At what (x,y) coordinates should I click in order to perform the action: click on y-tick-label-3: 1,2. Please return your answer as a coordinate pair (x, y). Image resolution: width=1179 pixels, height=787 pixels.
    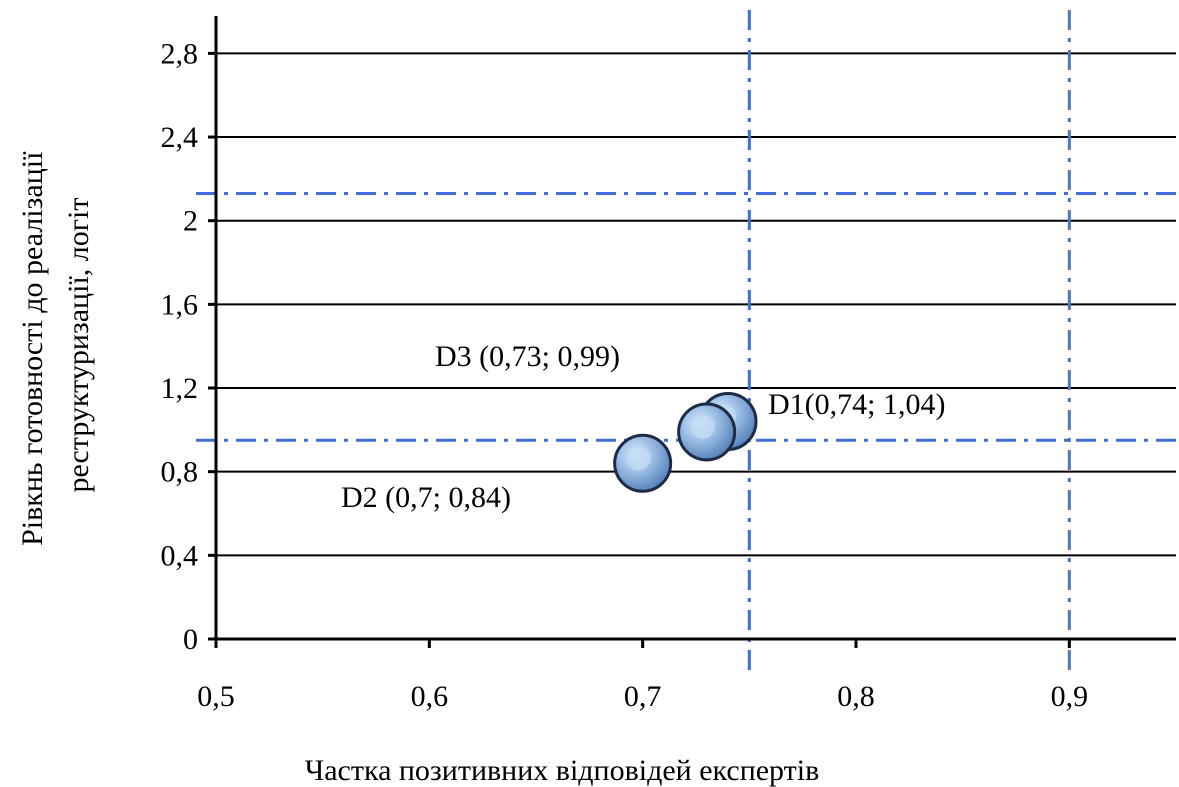
    Looking at the image, I should click on (180, 388).